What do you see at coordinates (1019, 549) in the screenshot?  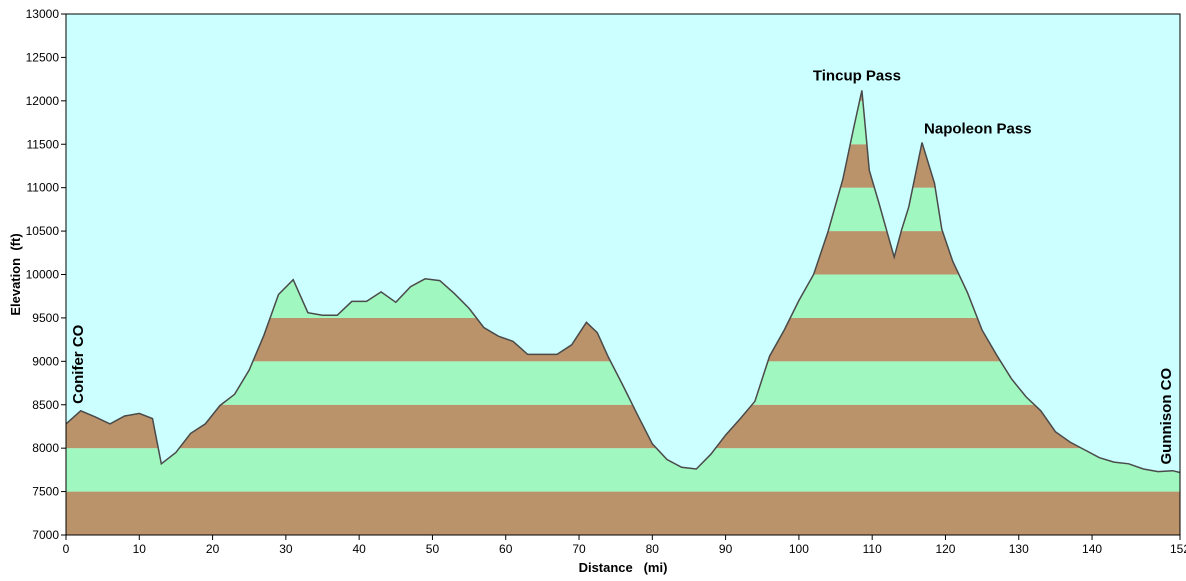 I see `x-tick-label: 130` at bounding box center [1019, 549].